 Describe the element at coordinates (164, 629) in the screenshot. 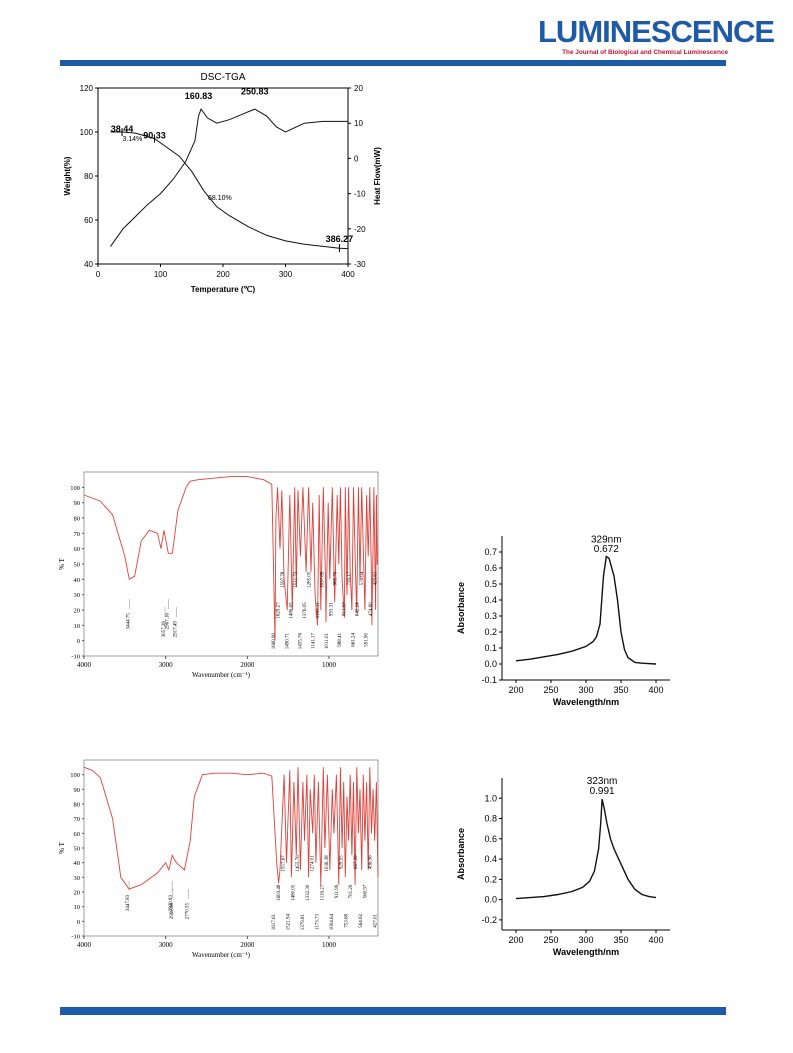

I see `peak-label: 3057.26` at that location.